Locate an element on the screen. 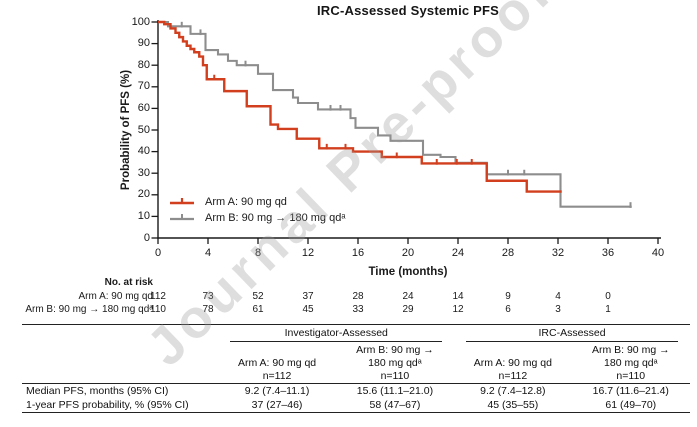  y-tick-label: 40 is located at coordinates (143, 151).